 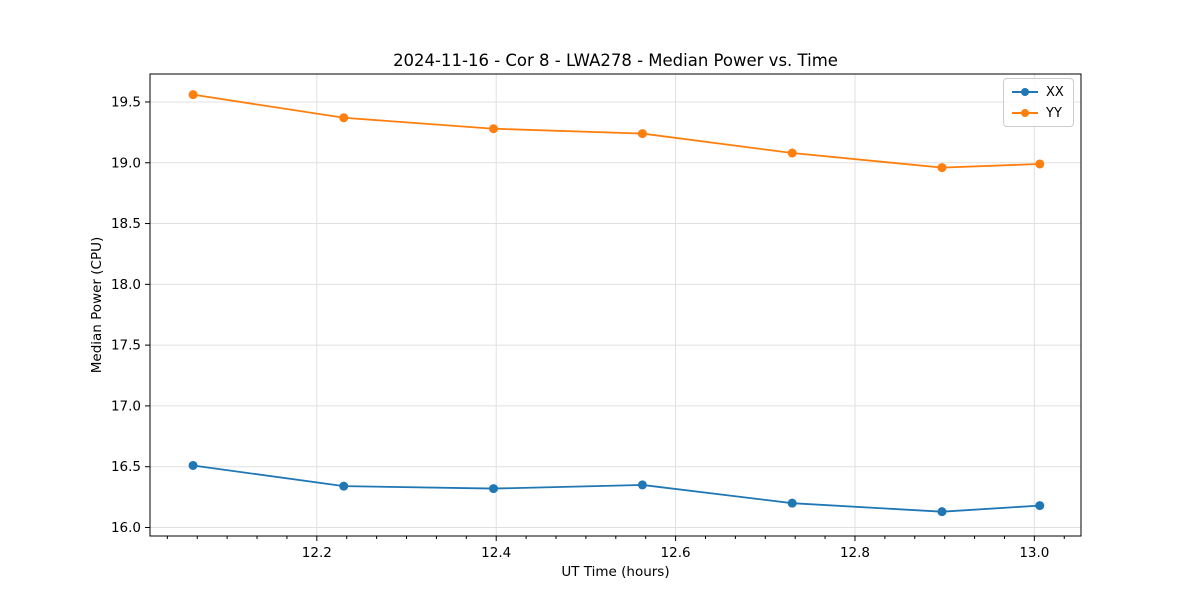 I want to click on legend-entry-yy: YY, so click(x=1038, y=113).